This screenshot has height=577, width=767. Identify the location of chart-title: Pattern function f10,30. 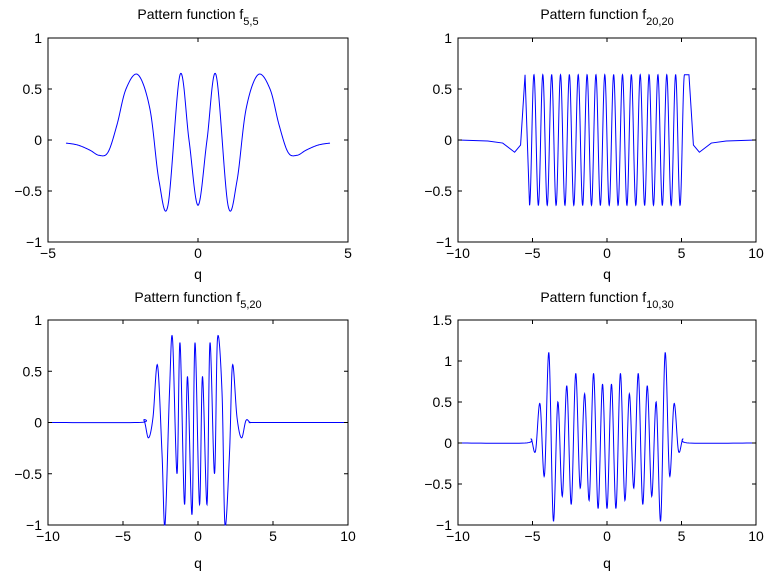
(606, 300).